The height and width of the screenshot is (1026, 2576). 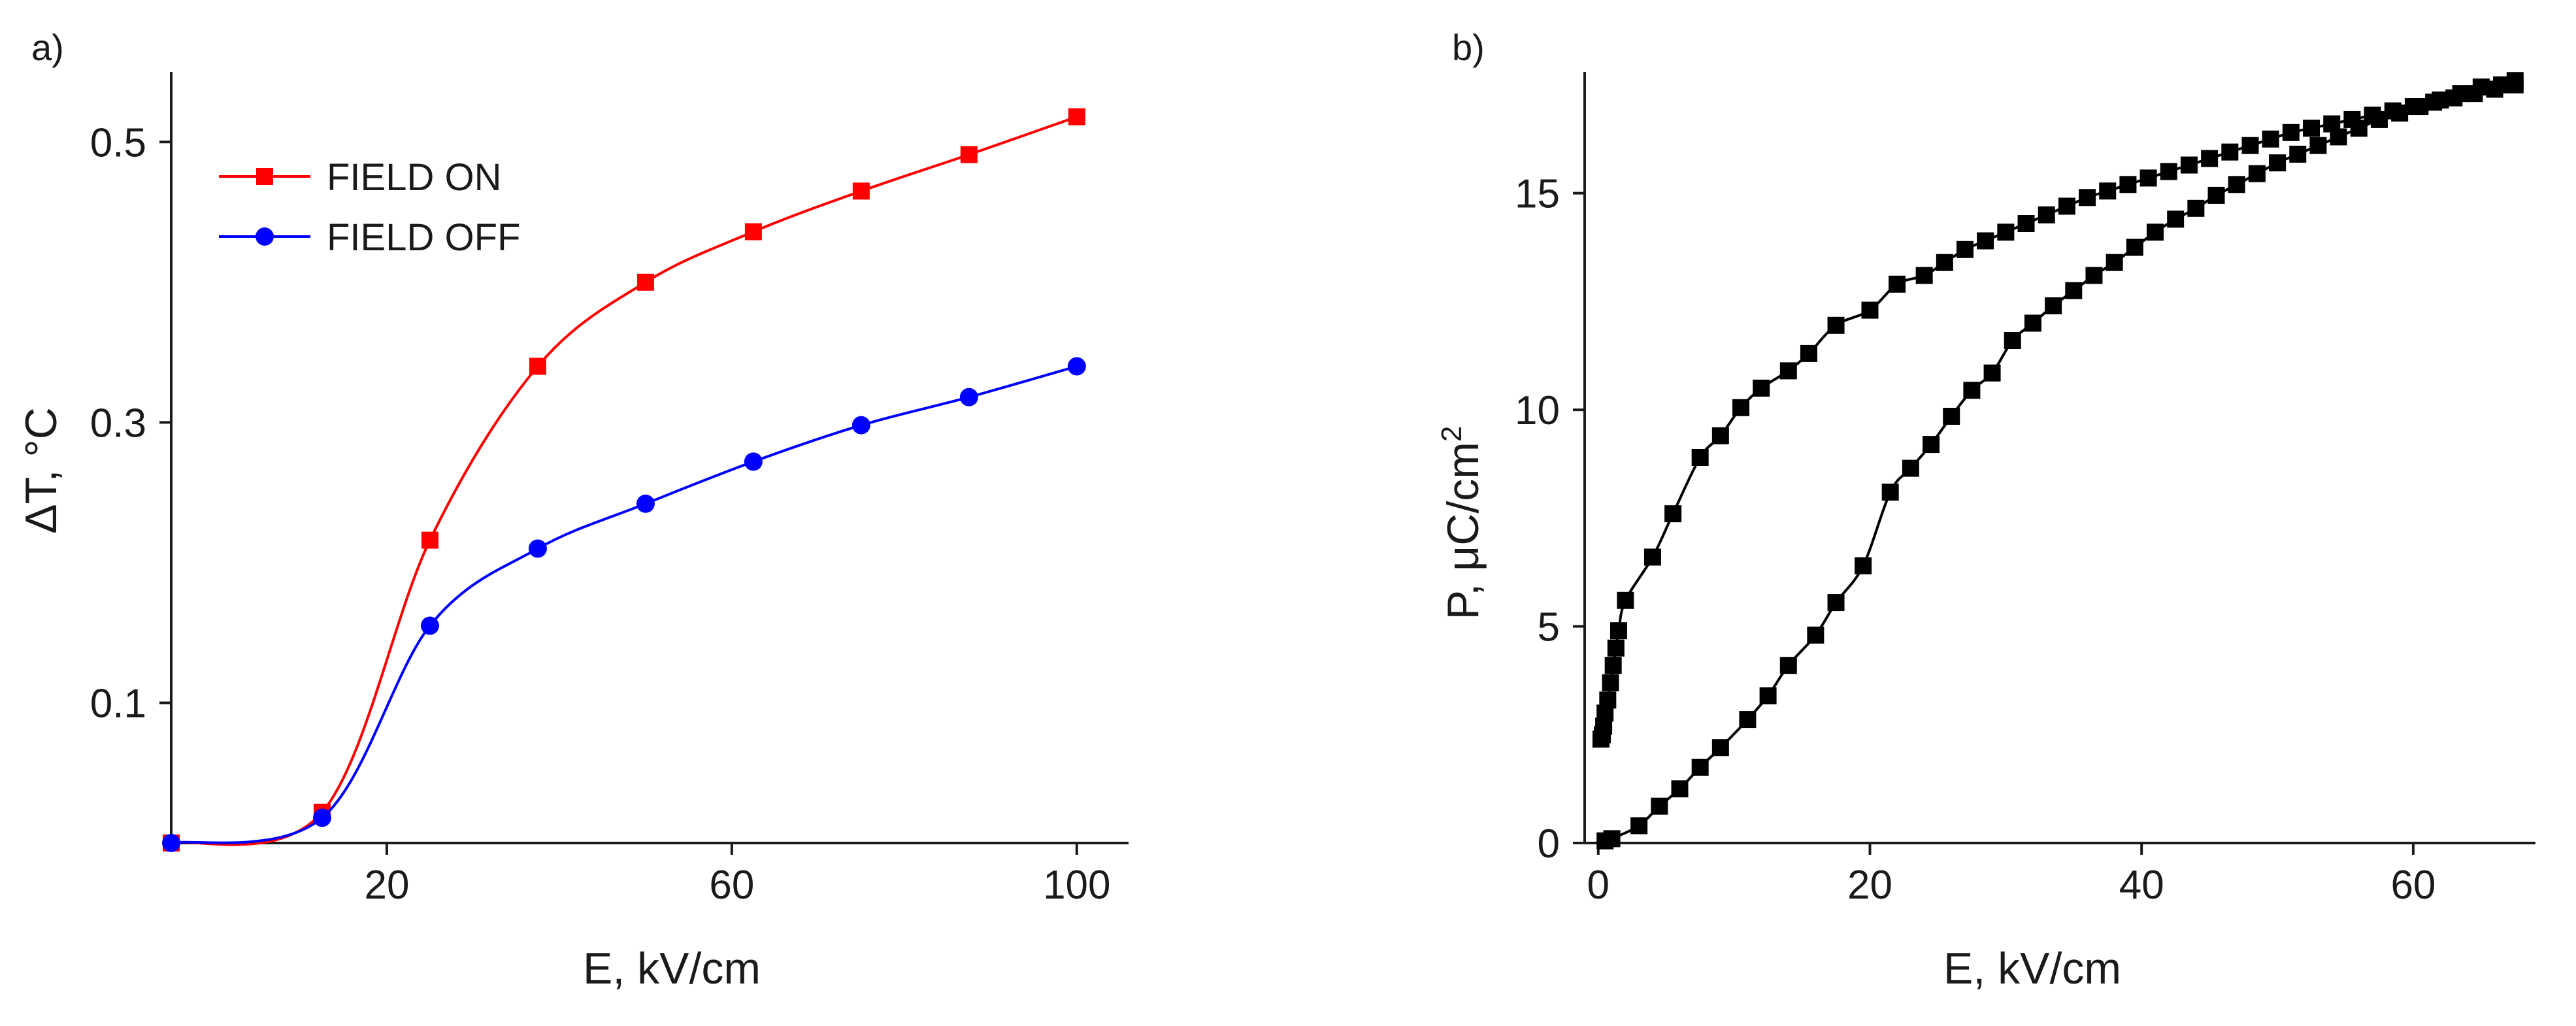 What do you see at coordinates (118, 703) in the screenshot?
I see `panel-a-y-tick-label: 0.1` at bounding box center [118, 703].